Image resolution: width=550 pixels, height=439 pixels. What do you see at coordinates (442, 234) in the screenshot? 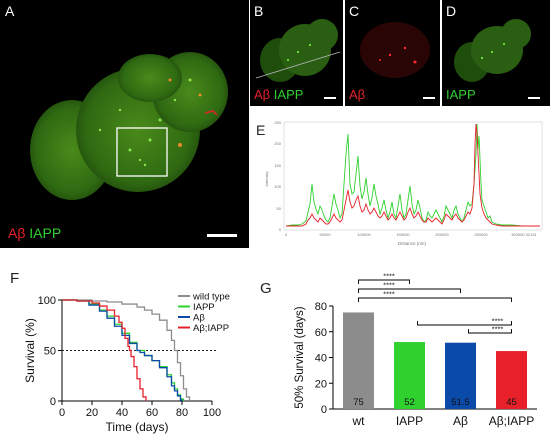
I see `panel-e-xtick: 200000` at bounding box center [442, 234].